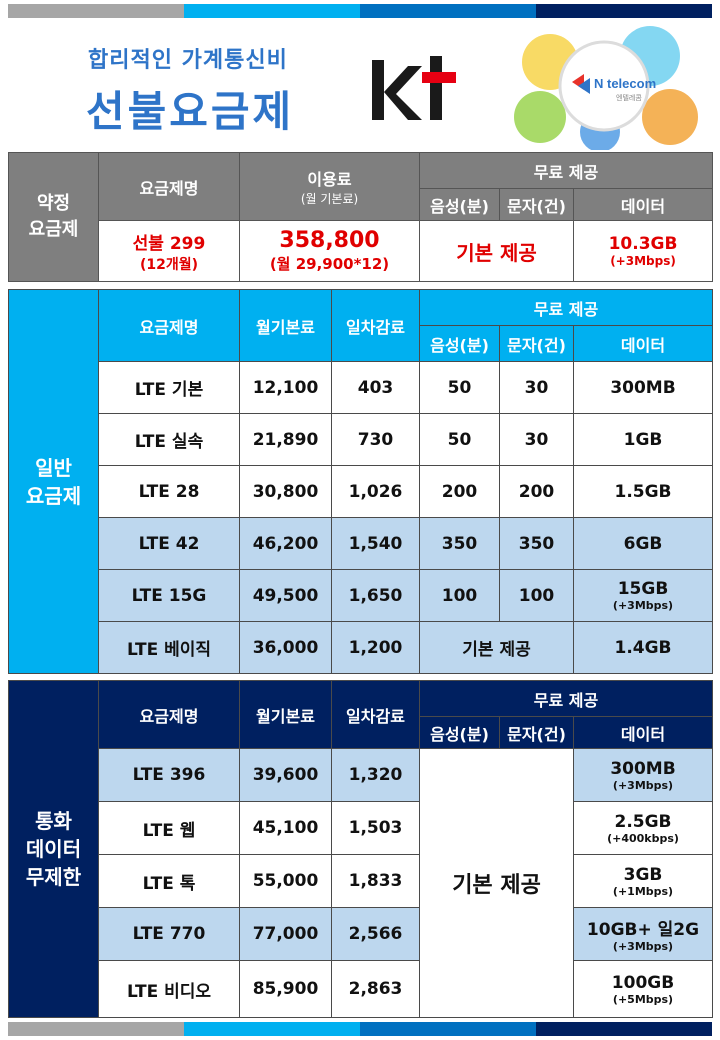 Image resolution: width=720 pixels, height=1040 pixels. What do you see at coordinates (375, 775) in the screenshot?
I see `daily-fee: 1,320` at bounding box center [375, 775].